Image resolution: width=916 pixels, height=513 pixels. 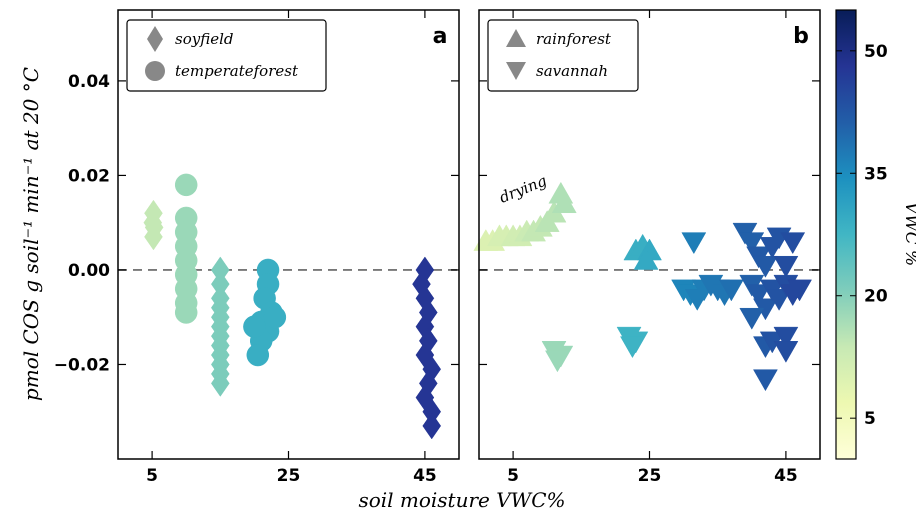 I want to click on legend-a: soyfield temperateforest, so click(x=226, y=55).